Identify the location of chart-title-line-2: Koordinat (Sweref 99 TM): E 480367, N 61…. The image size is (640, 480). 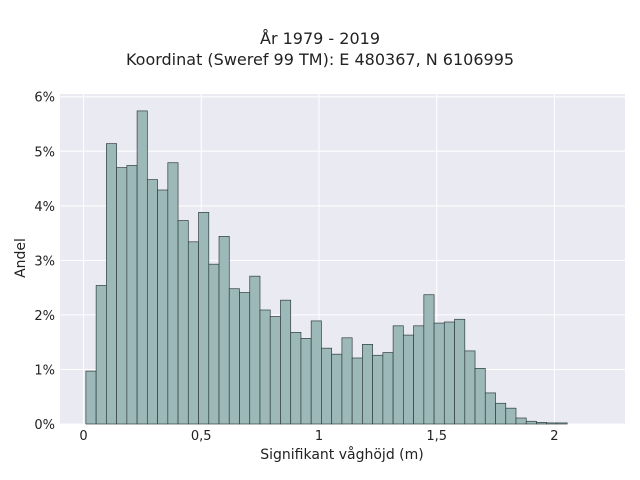
(320, 59).